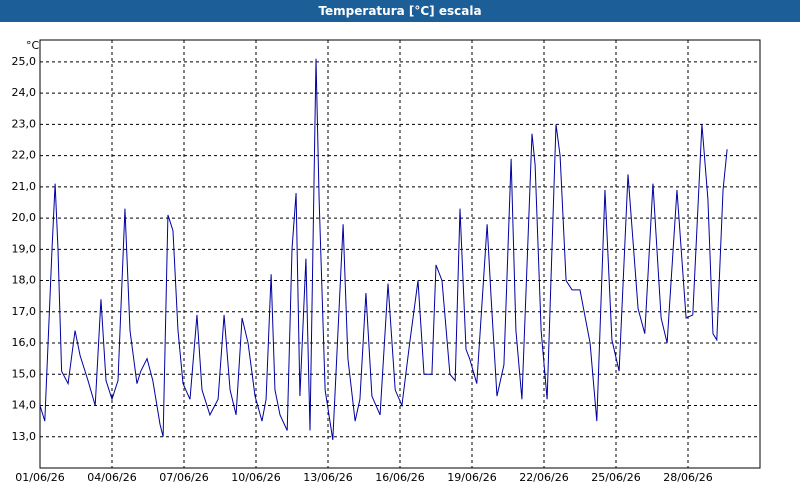  I want to click on x-tick-label: 13/06/26, so click(327, 477).